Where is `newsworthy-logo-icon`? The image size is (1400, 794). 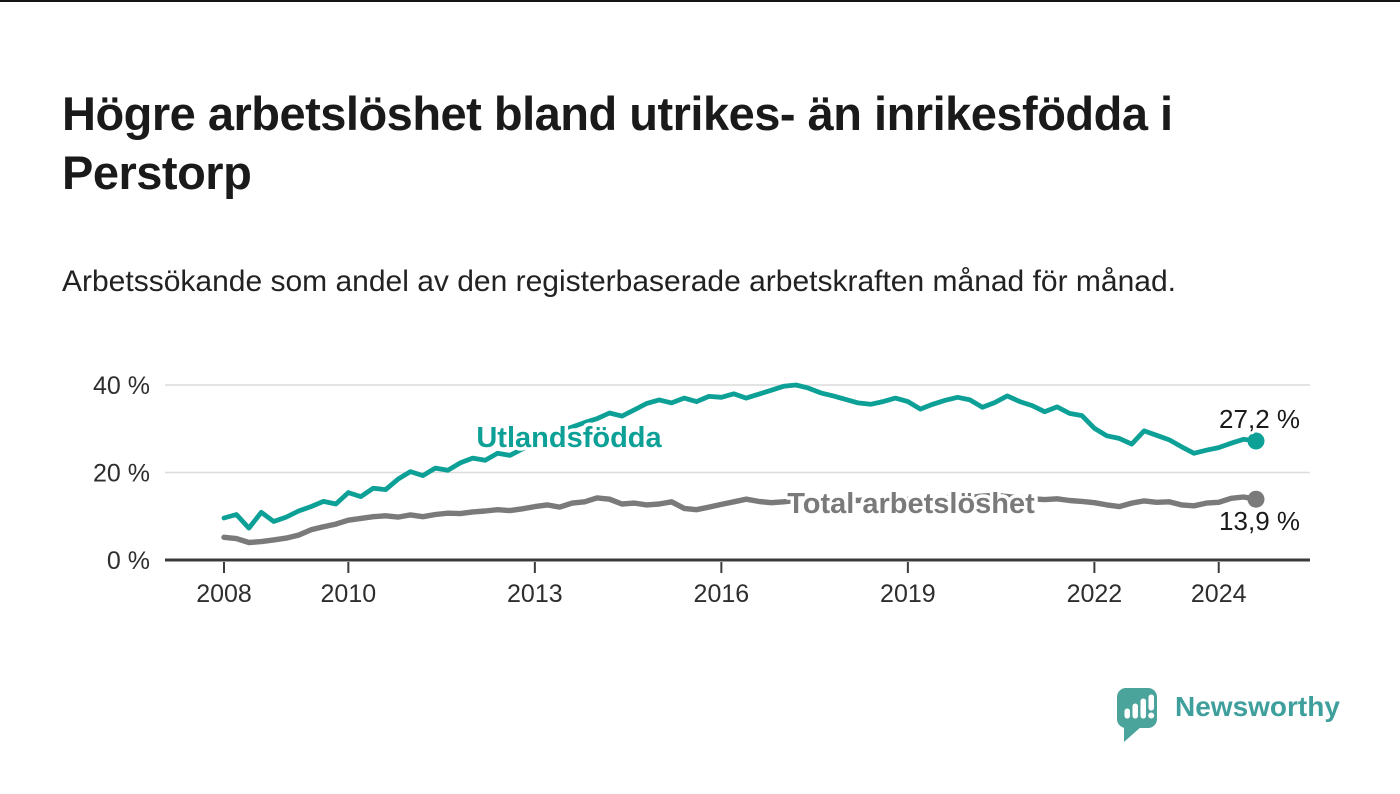
newsworthy-logo-icon is located at coordinates (1137, 715).